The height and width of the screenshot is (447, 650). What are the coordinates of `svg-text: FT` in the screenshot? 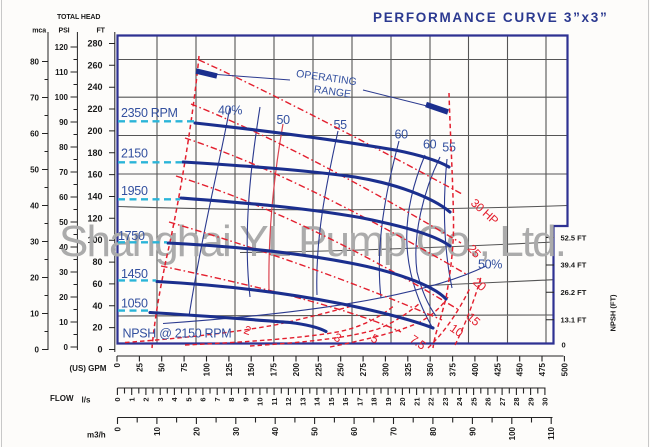 It's located at (101, 31).